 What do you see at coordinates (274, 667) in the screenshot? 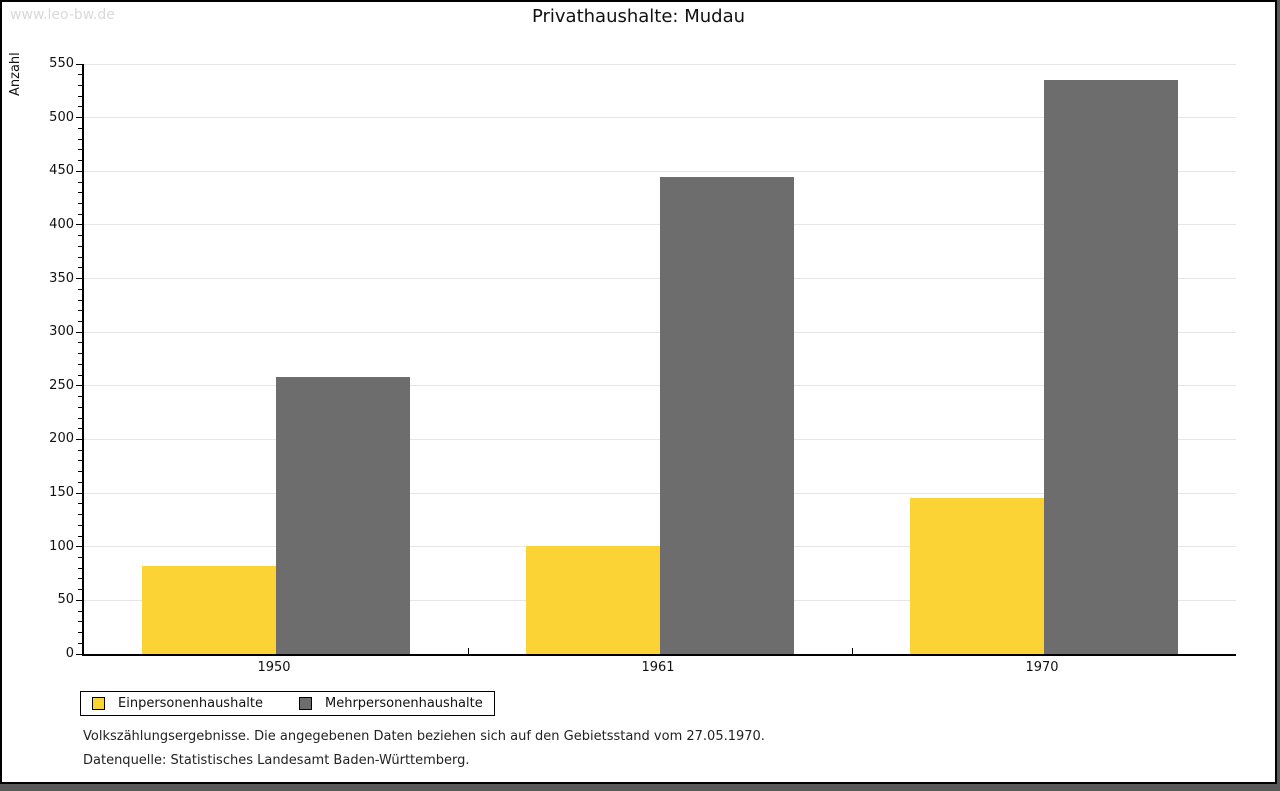
I see `x-tick-label: 1950` at bounding box center [274, 667].